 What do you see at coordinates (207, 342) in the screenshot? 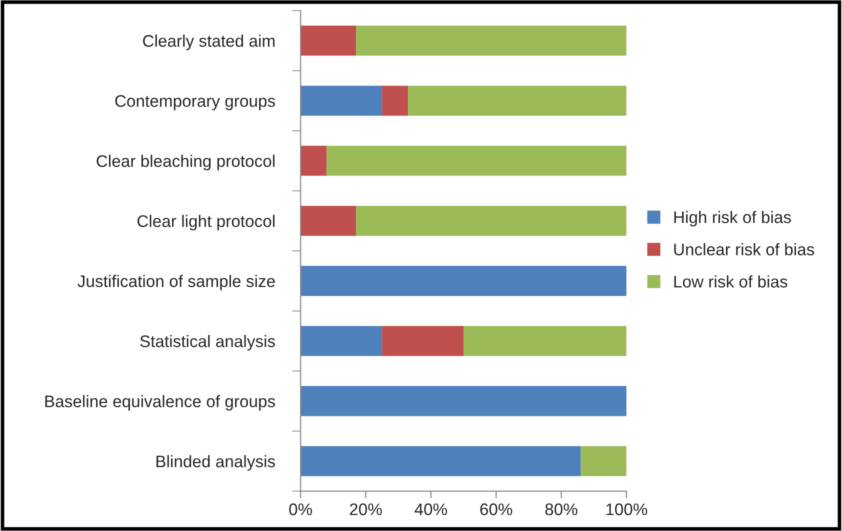
I see `y-tick-label: Statistical analysis` at bounding box center [207, 342].